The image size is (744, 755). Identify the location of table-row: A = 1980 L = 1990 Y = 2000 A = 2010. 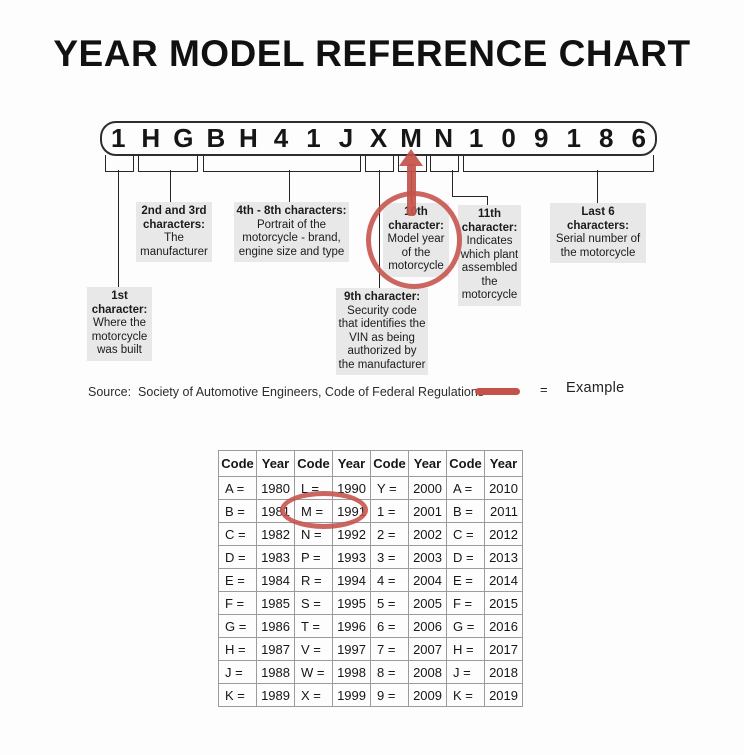
(370, 488).